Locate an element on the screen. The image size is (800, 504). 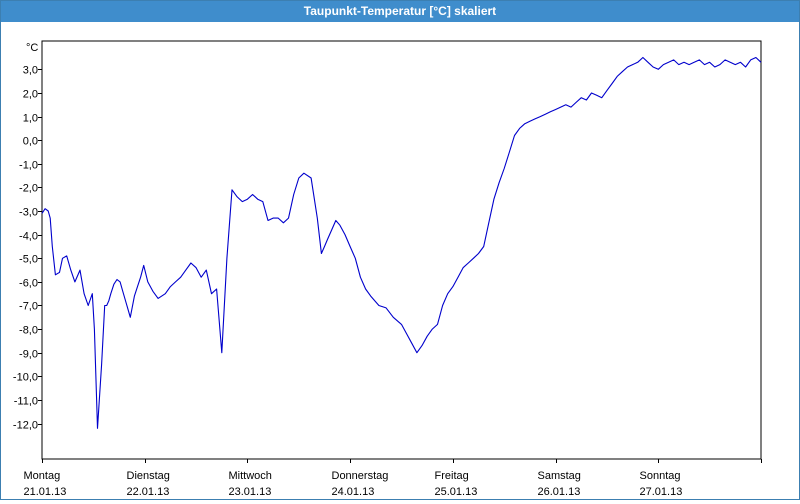
x-tick-label-day: Montag is located at coordinates (42, 476).